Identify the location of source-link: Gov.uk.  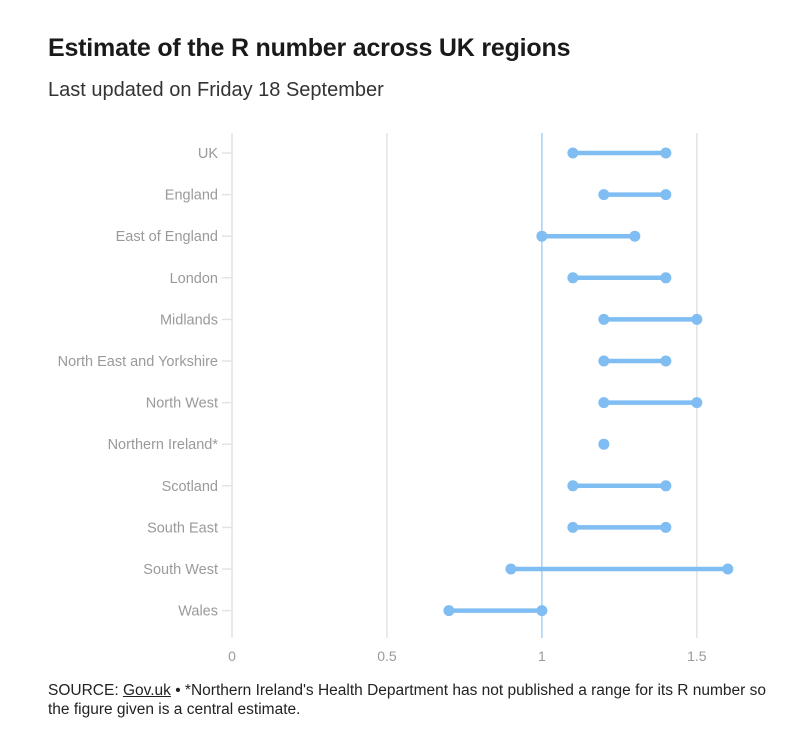
(146, 690).